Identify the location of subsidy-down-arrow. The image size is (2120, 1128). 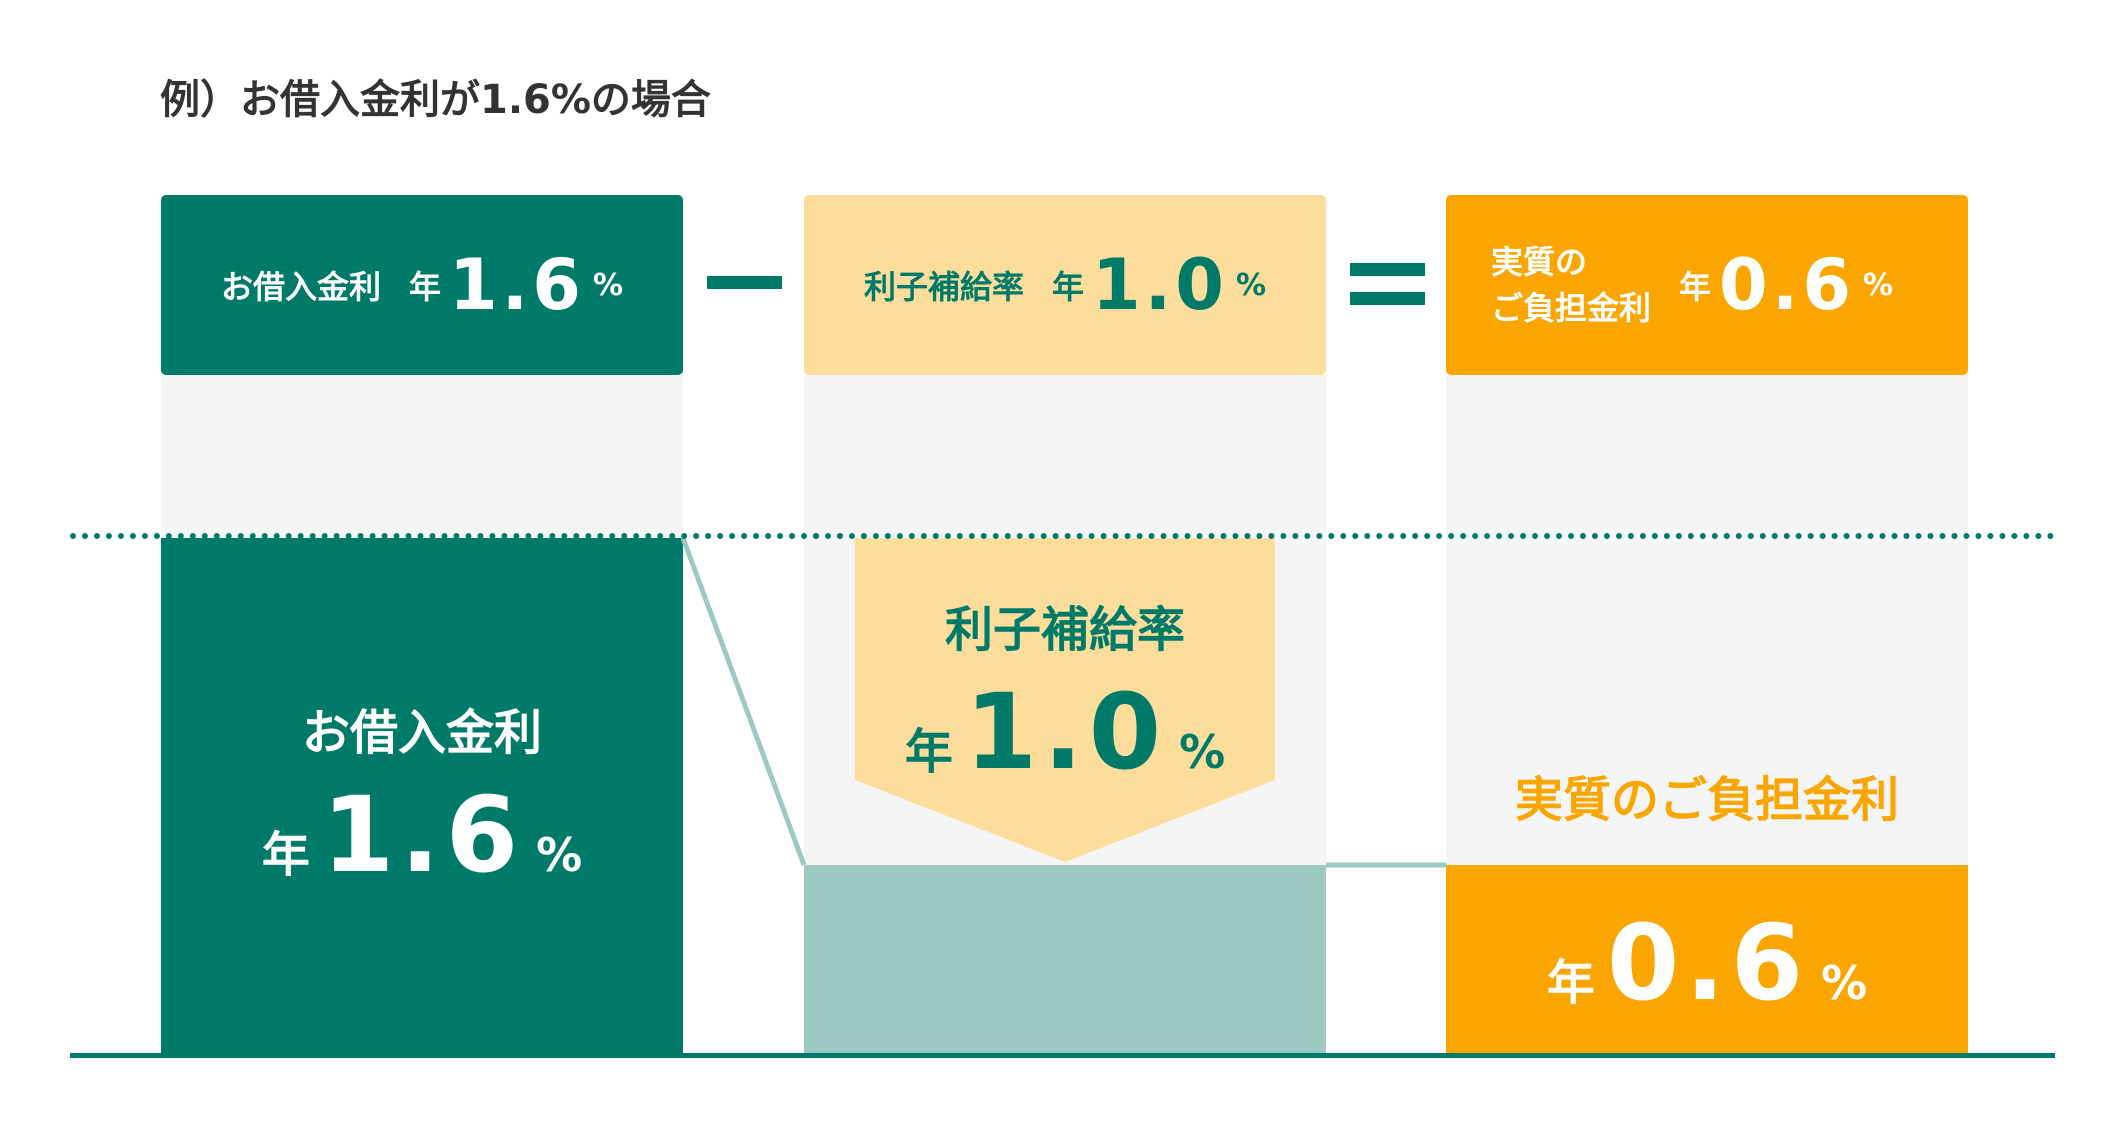
(1065, 700).